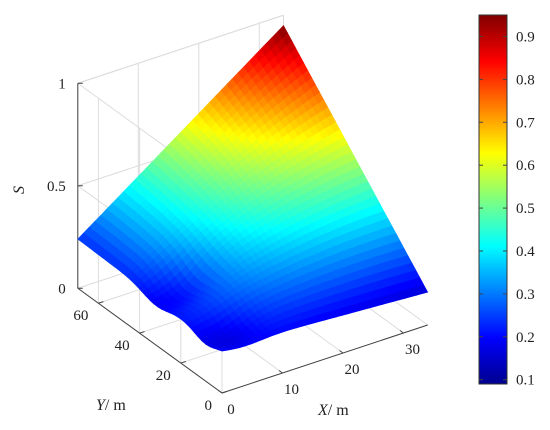 The height and width of the screenshot is (430, 550). I want to click on colorbar-ticks: 0.1 0.2 0.3 0.4 0.5 0.6 0.7 0.8 0.9, so click(507, 209).